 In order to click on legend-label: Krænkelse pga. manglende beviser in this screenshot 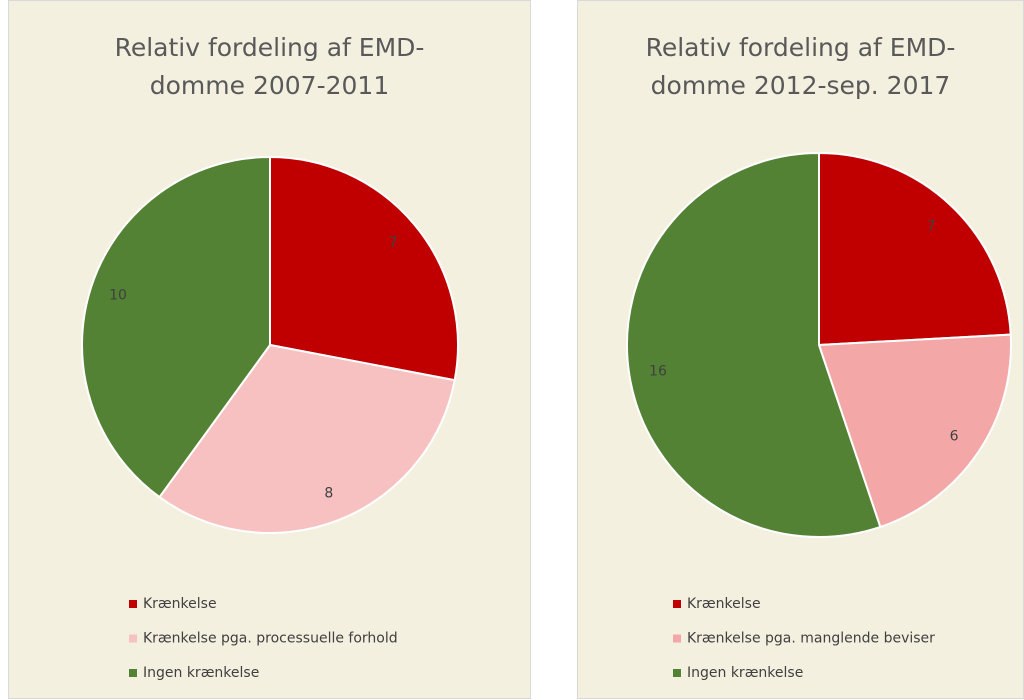, I will do `click(811, 639)`.